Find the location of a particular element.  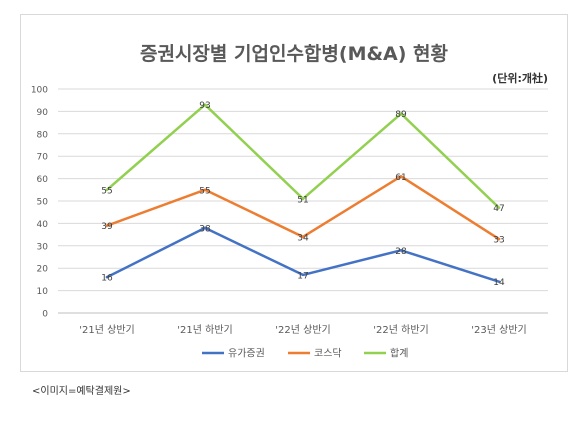

data-label: 38 is located at coordinates (205, 229).